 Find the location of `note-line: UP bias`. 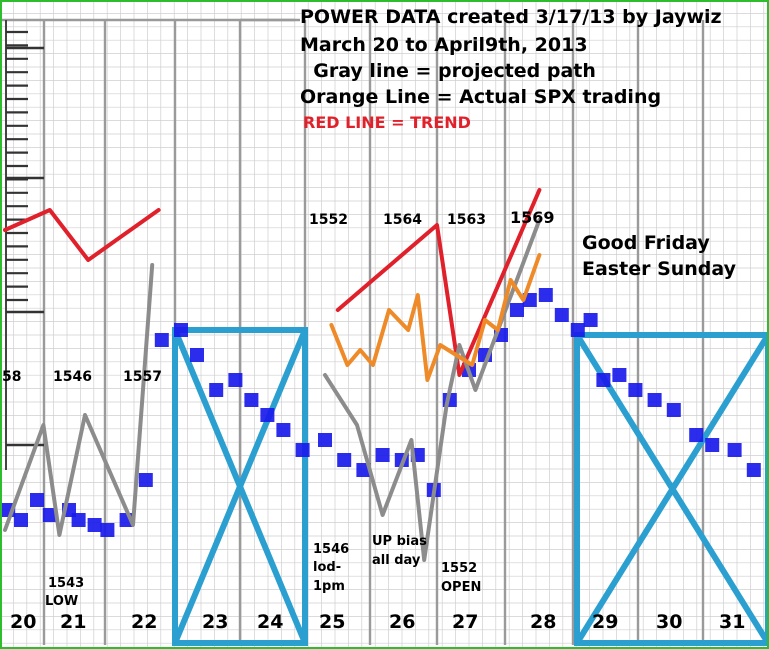

note-line: UP bias is located at coordinates (399, 541).